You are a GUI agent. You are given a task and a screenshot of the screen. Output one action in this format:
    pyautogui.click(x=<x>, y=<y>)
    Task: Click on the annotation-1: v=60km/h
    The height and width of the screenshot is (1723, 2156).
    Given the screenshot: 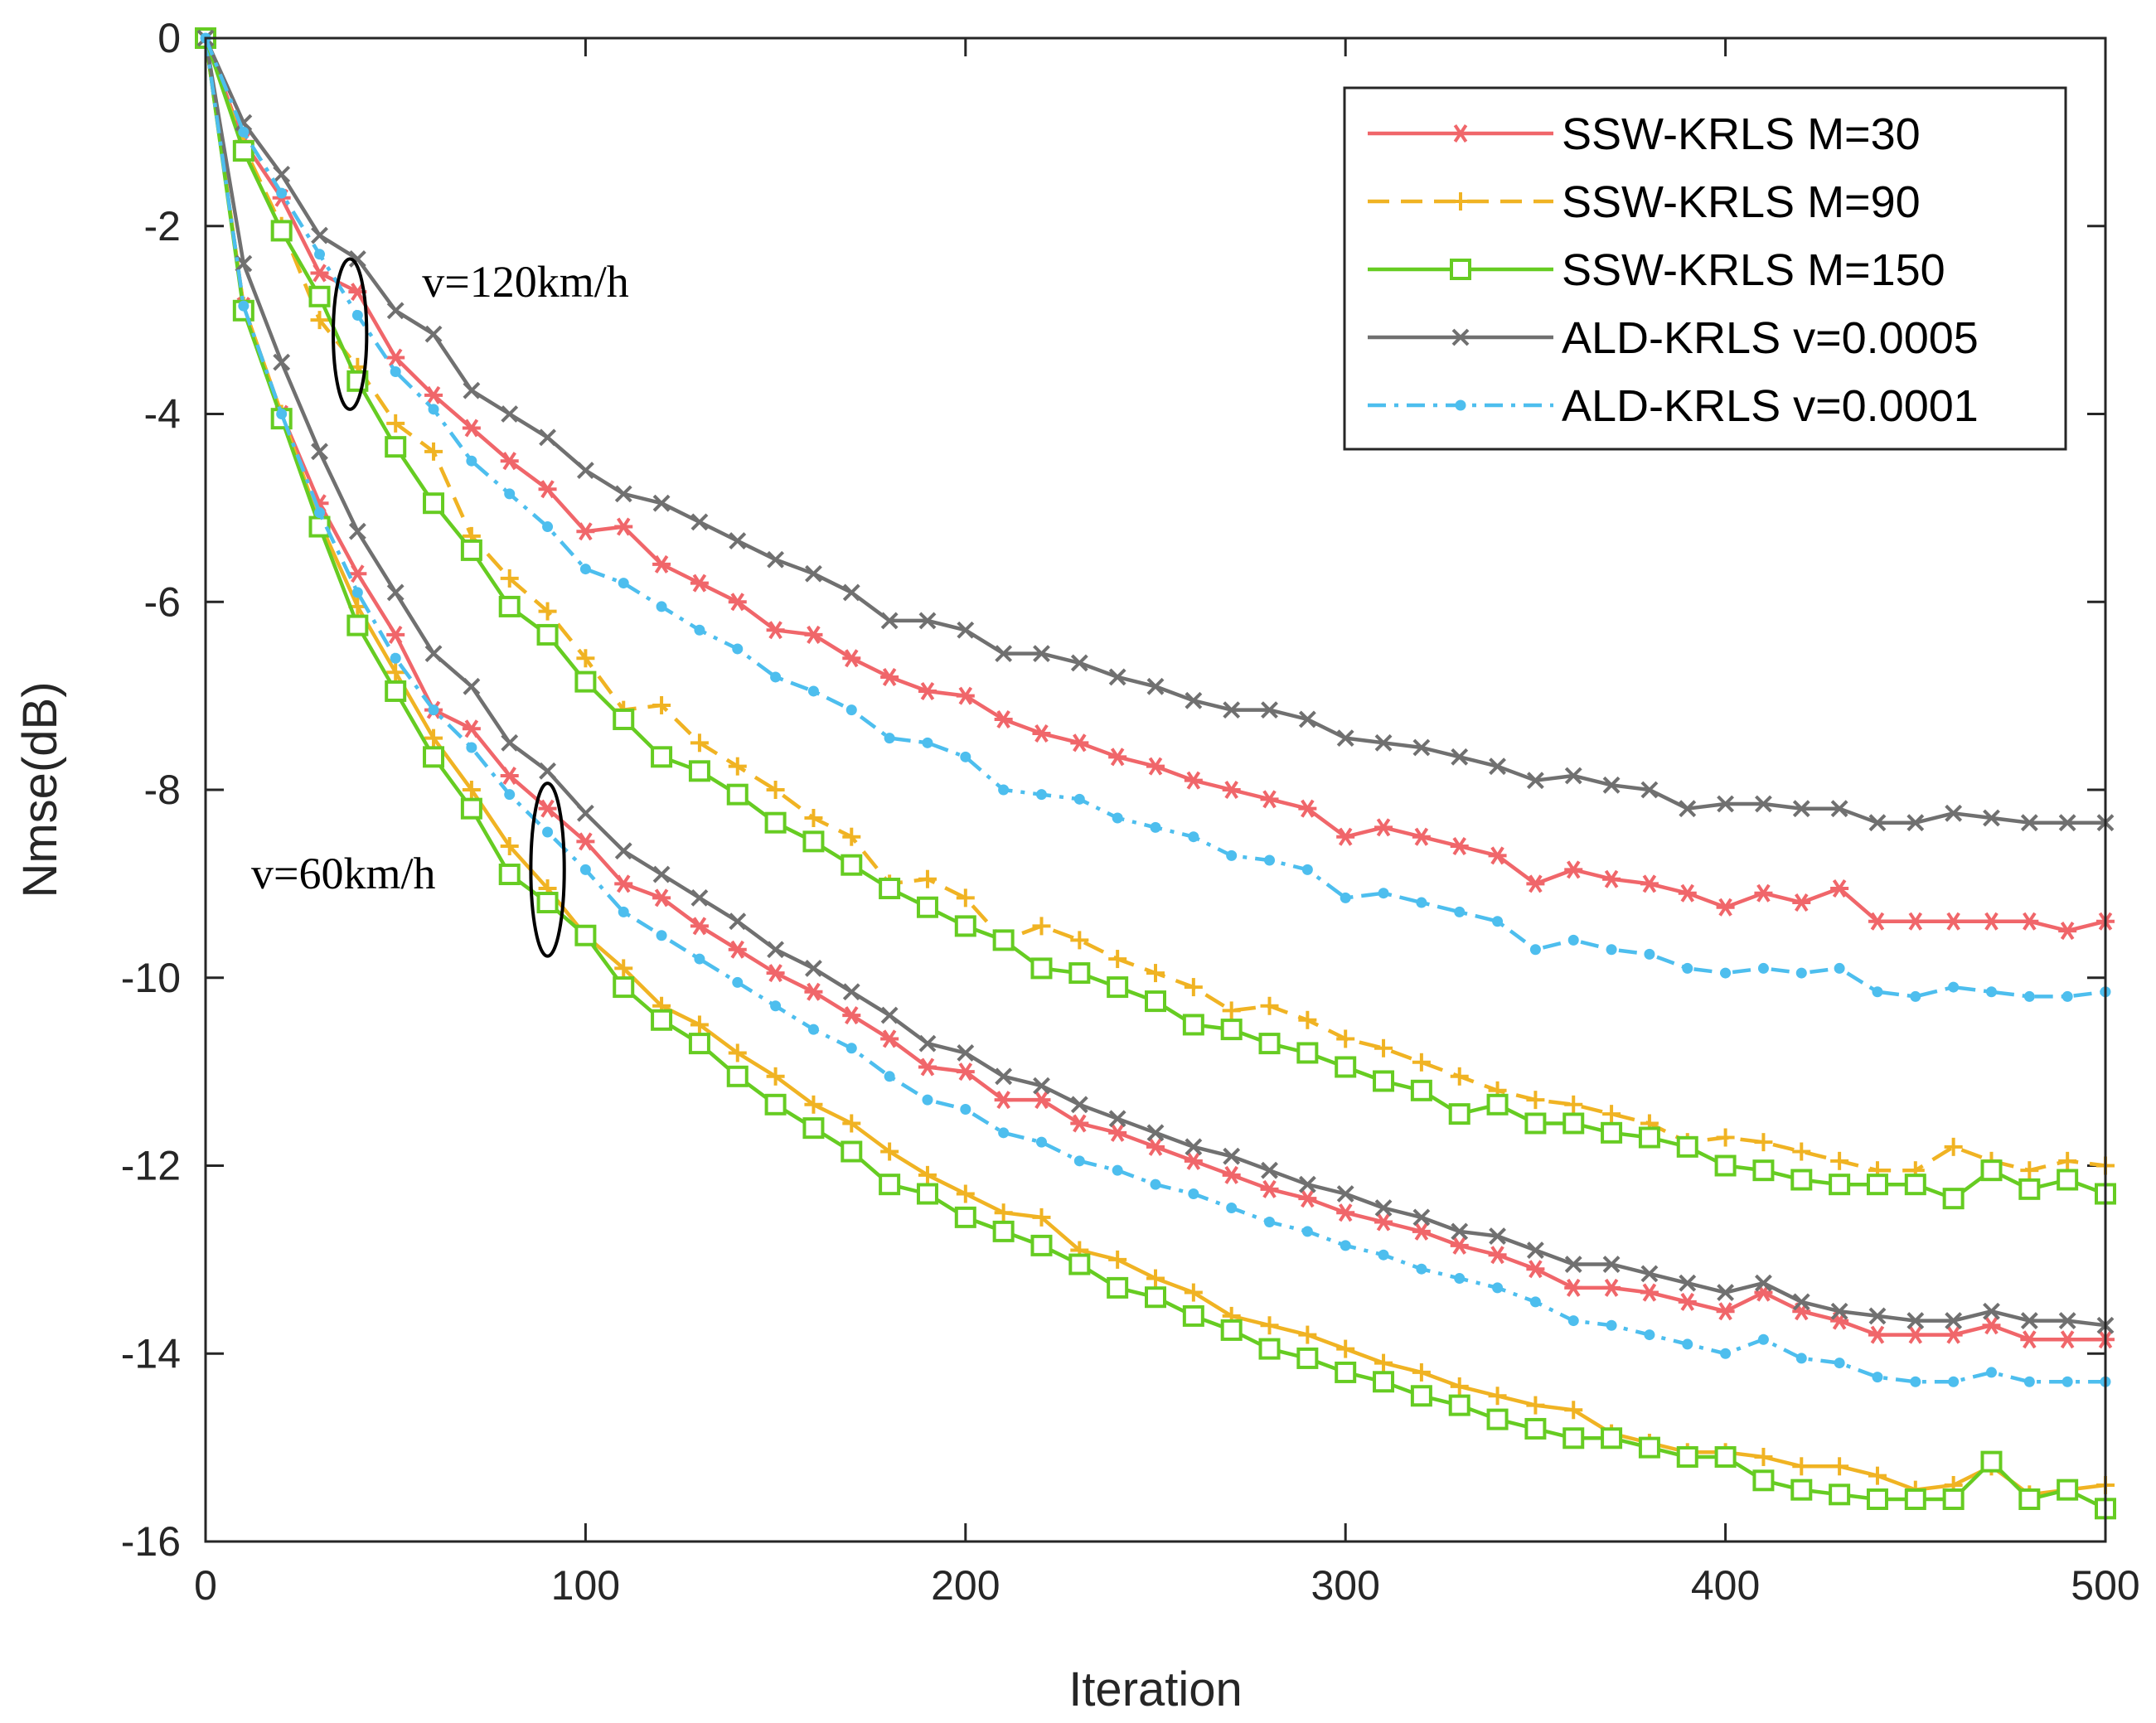 What is the action you would take?
    pyautogui.click(x=343, y=874)
    